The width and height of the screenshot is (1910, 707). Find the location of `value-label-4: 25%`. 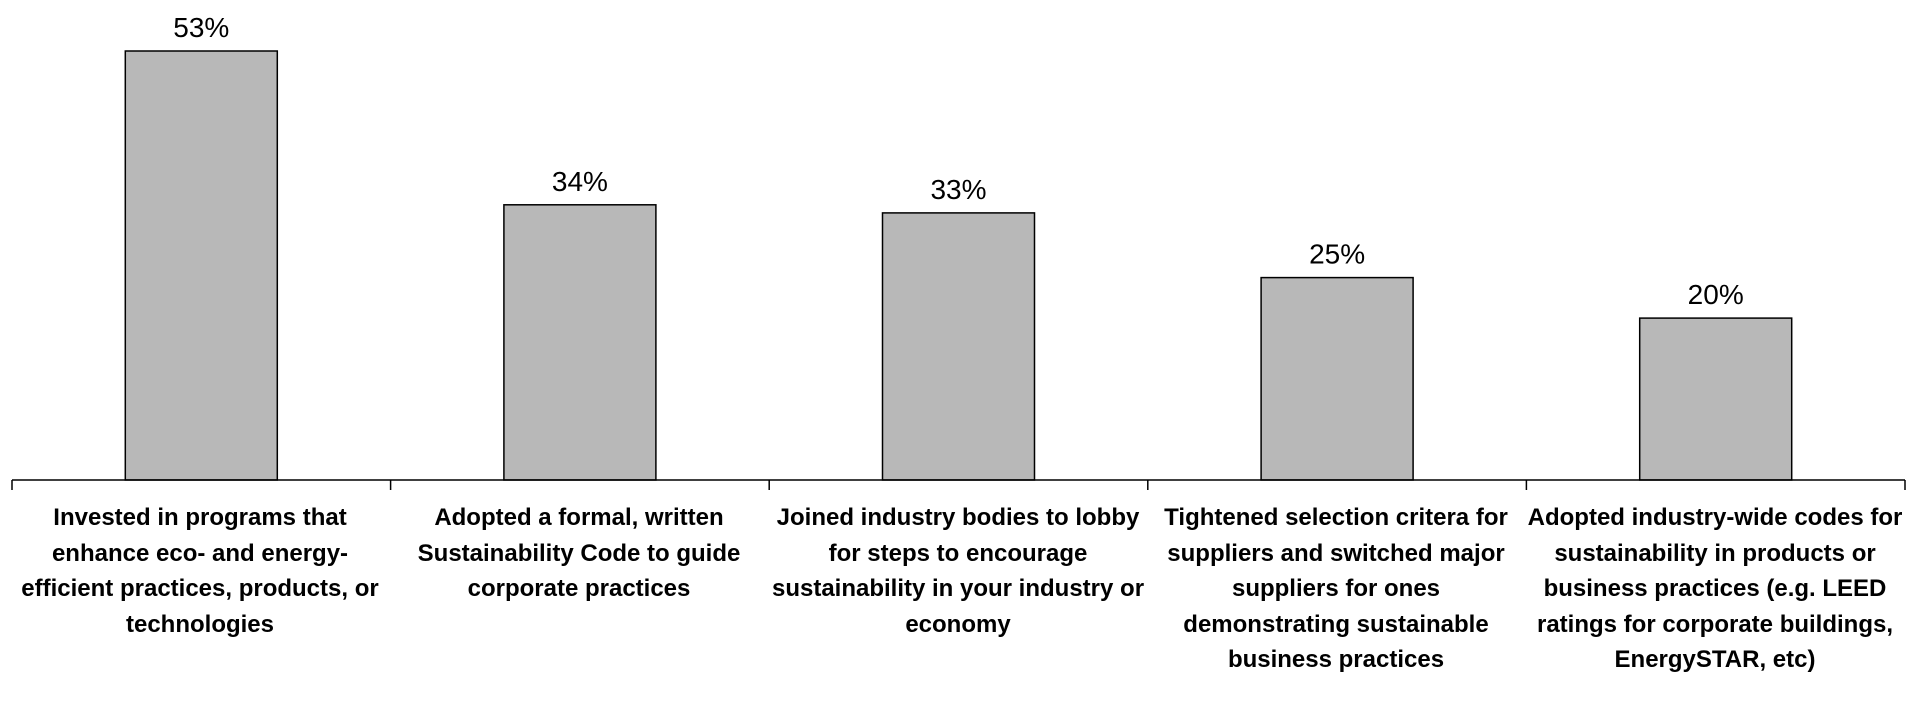

value-label-4: 25% is located at coordinates (1337, 254).